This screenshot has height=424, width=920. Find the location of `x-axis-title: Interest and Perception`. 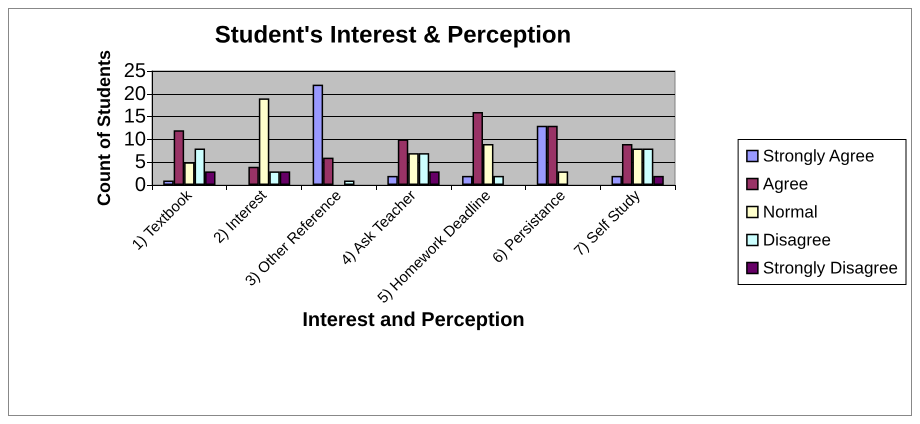

x-axis-title: Interest and Perception is located at coordinates (413, 320).